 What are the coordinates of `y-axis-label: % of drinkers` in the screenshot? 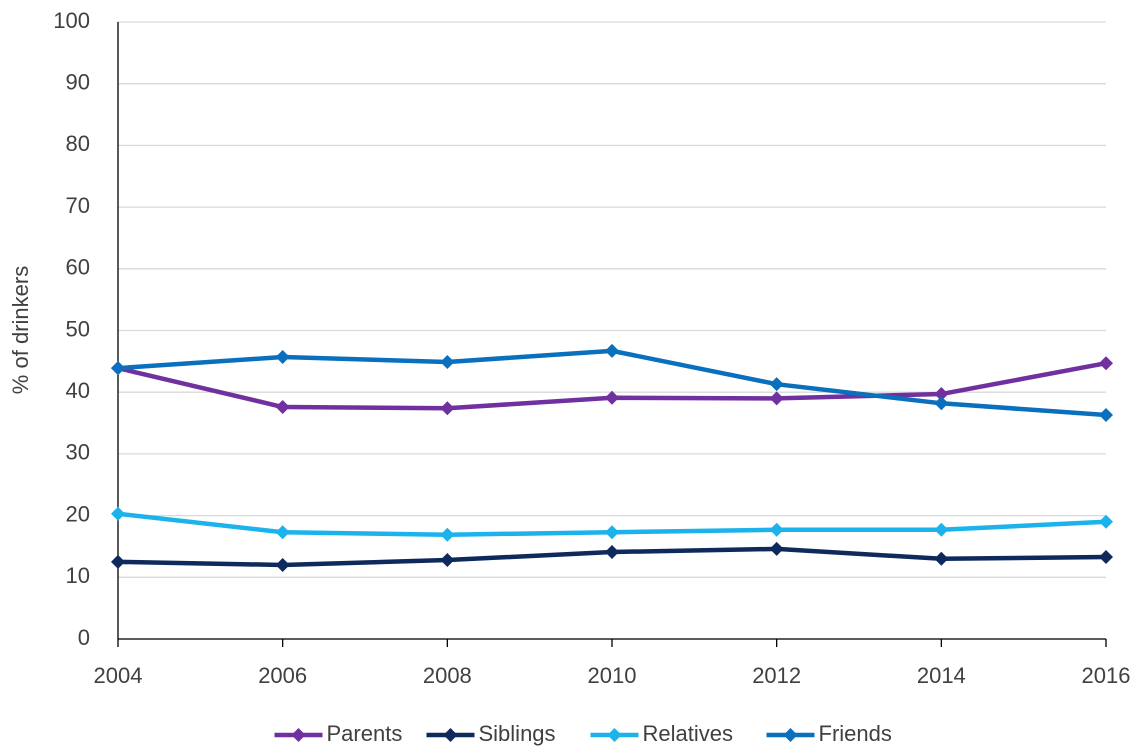 It's located at (20, 330).